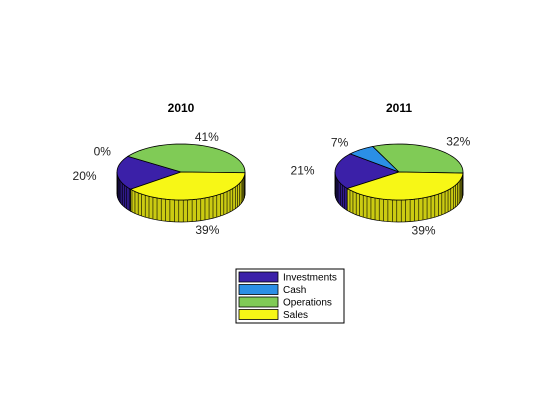 Image resolution: width=560 pixels, height=420 pixels. What do you see at coordinates (374, 159) in the screenshot?
I see `slice-cash` at bounding box center [374, 159].